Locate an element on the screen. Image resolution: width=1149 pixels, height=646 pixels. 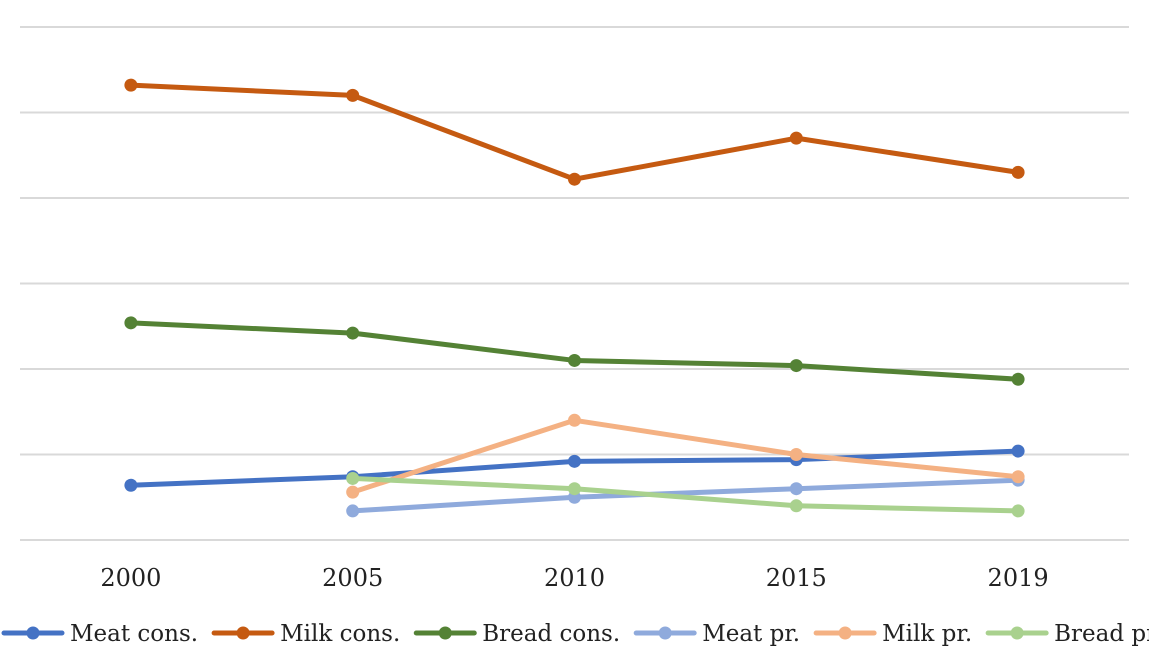
x-axis: 2000 2005 2010 2015 2019 is located at coordinates (574, 578).